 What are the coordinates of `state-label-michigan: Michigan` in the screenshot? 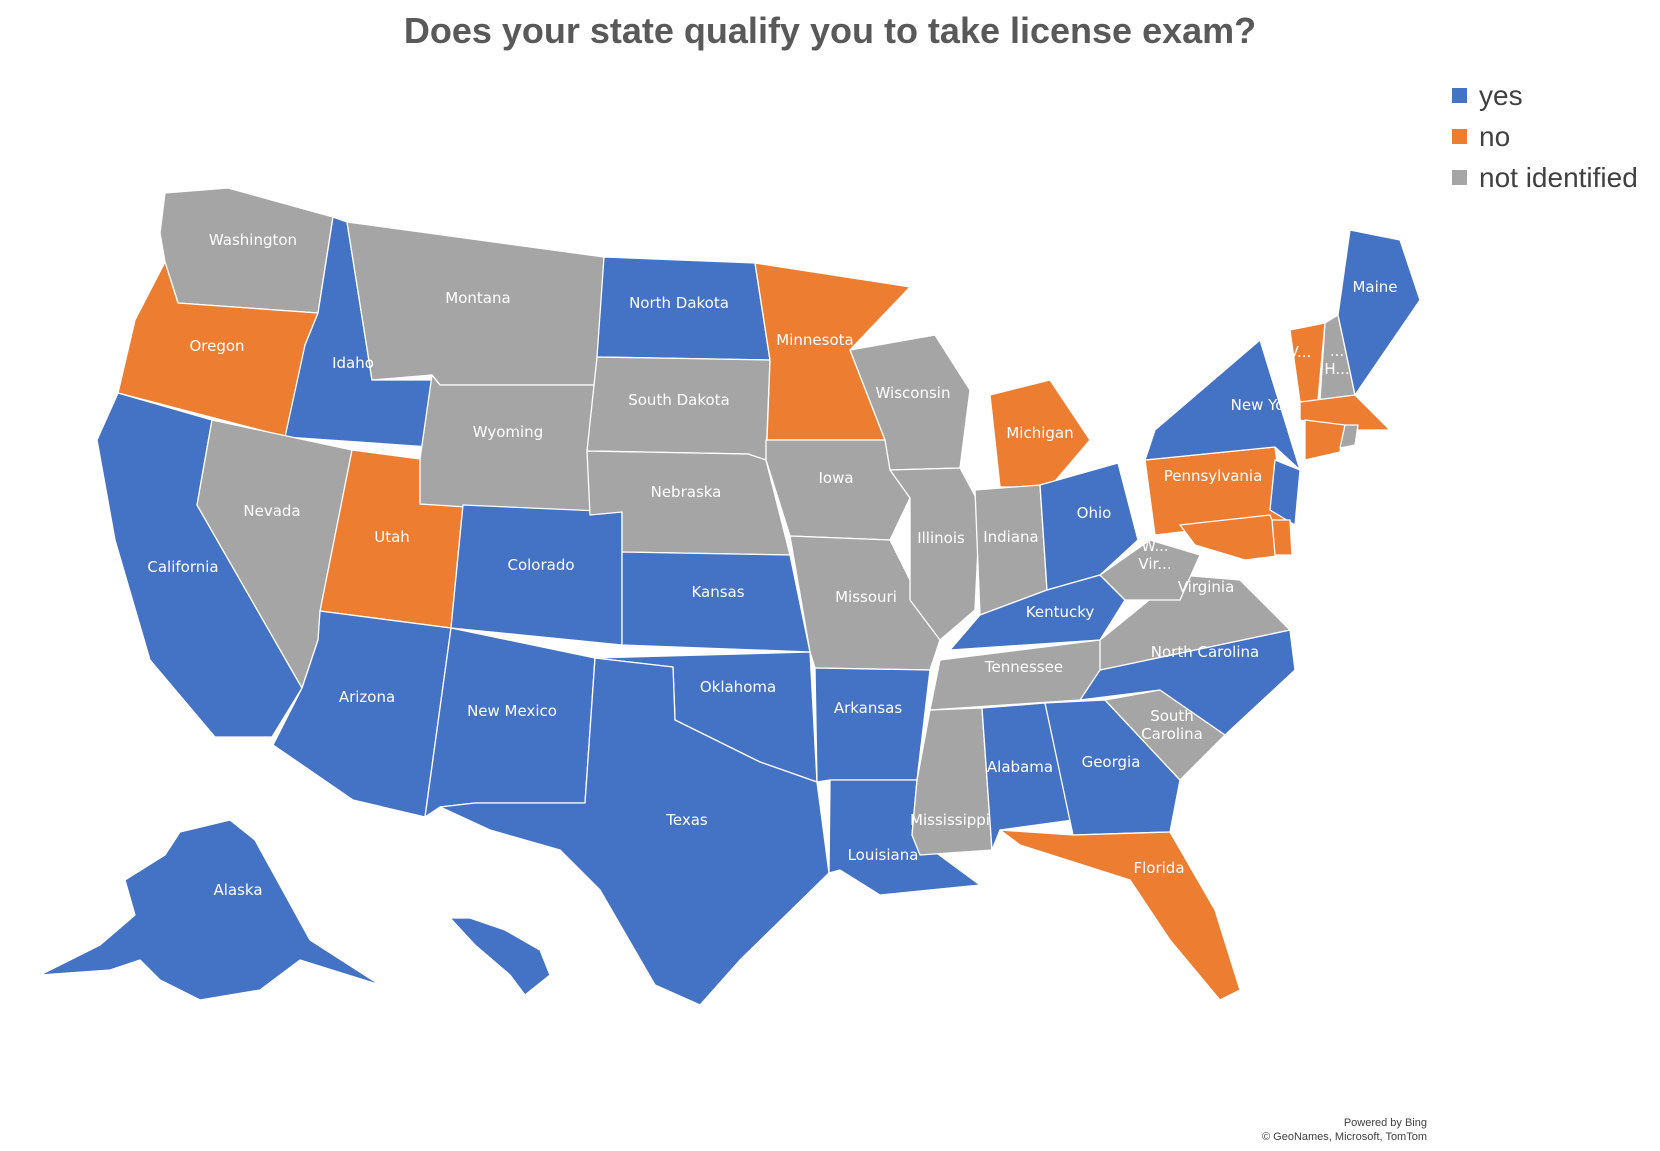 It's located at (1039, 433).